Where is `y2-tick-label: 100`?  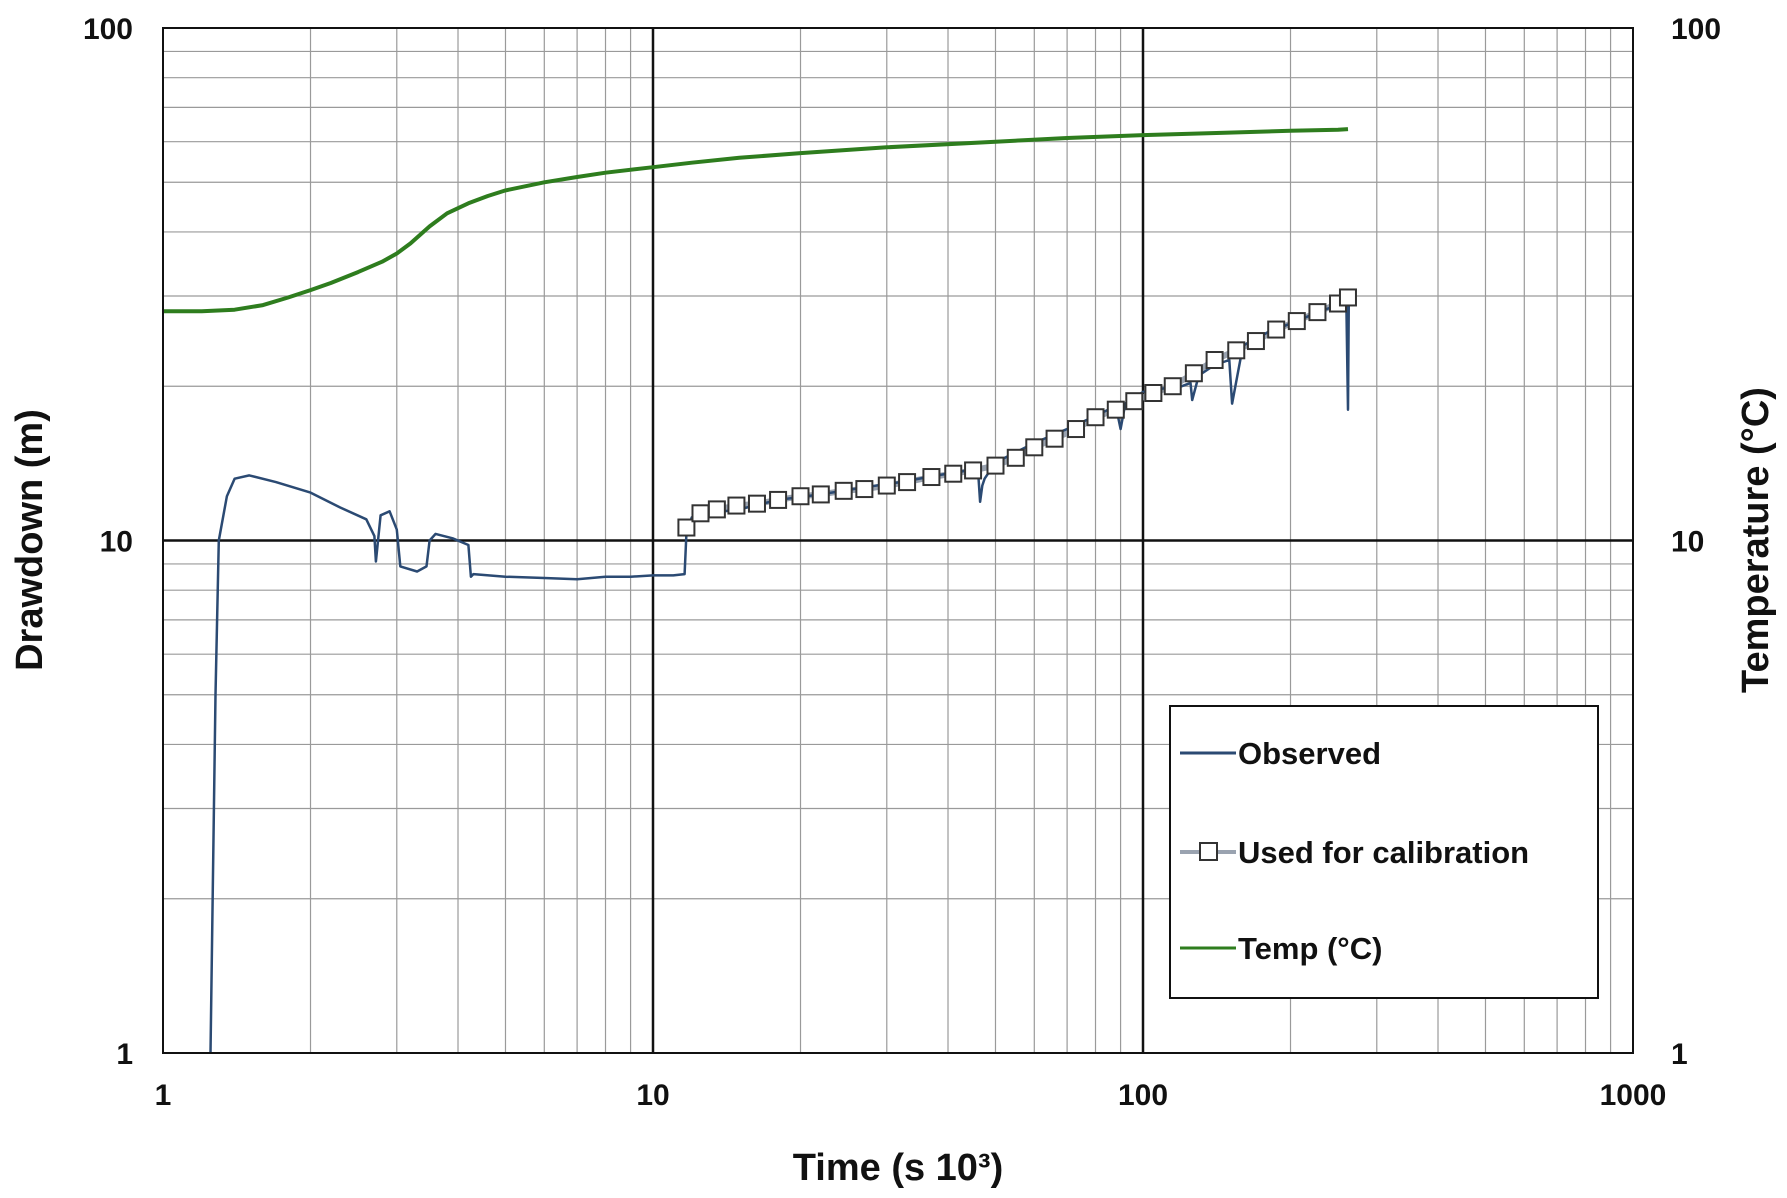 y2-tick-label: 100 is located at coordinates (1696, 29).